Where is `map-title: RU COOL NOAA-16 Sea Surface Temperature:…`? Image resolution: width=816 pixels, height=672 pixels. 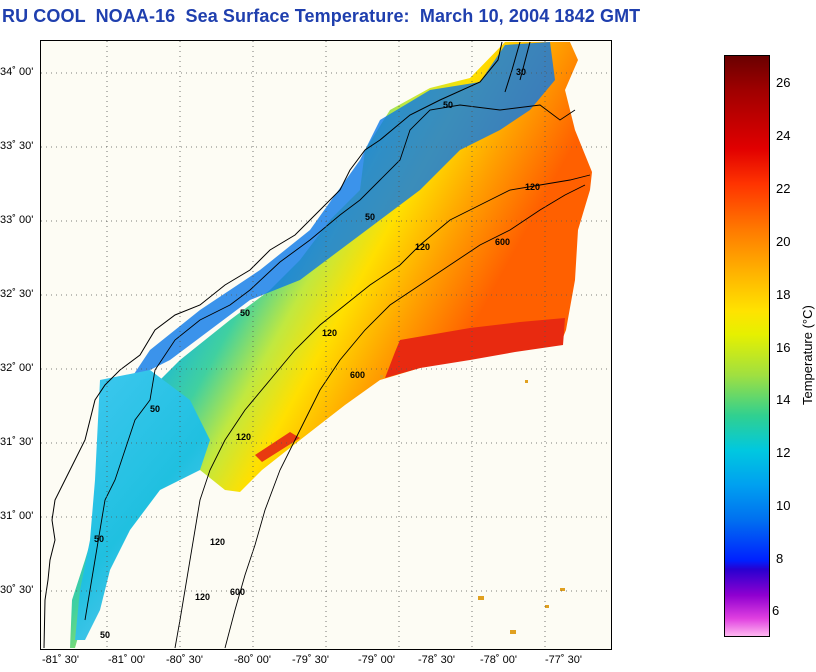
map-title: RU COOL NOAA-16 Sea Surface Temperature:… is located at coordinates (321, 16).